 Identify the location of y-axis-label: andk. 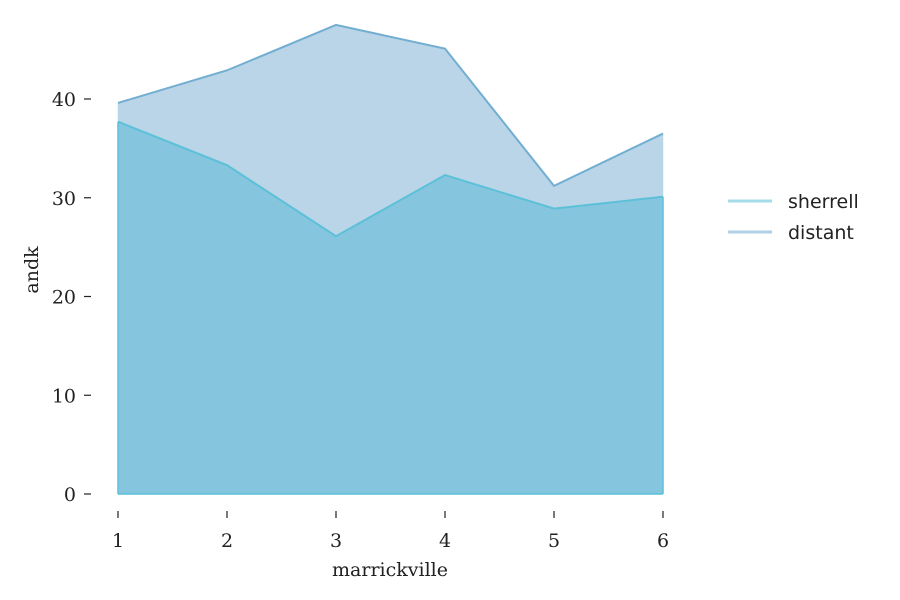
(32, 270).